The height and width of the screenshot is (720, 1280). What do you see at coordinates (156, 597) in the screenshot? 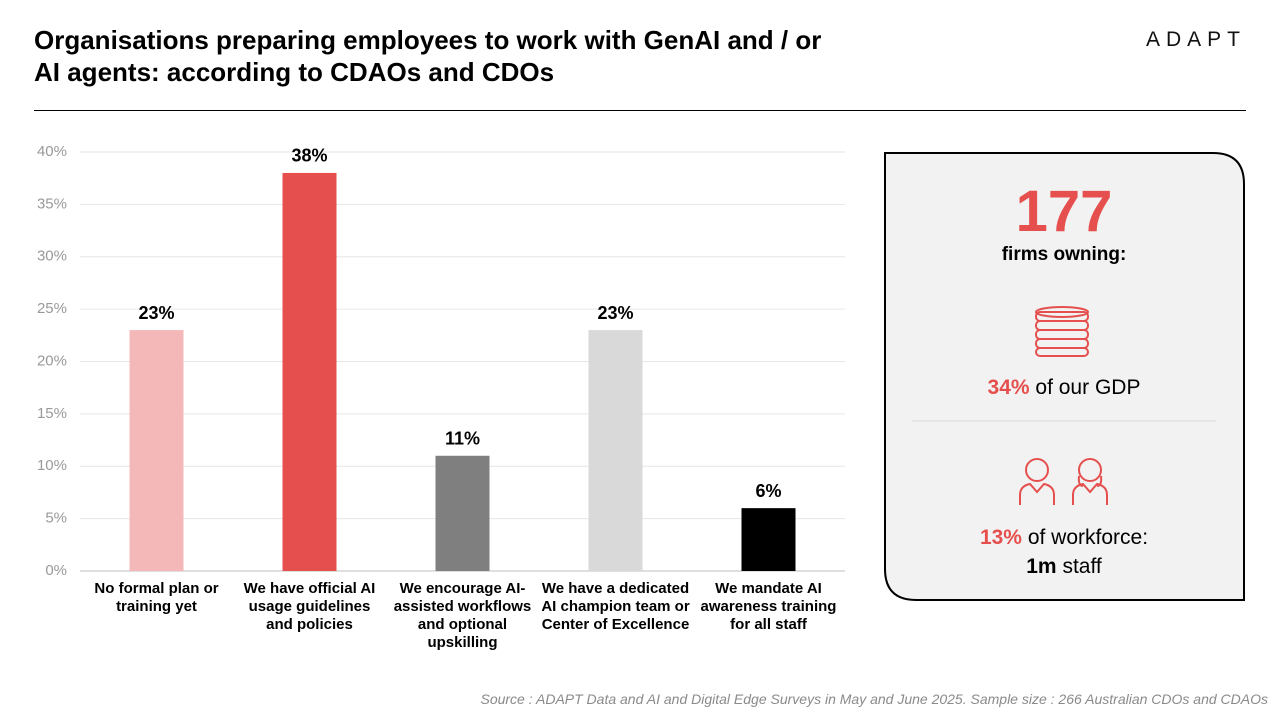
I see `x-tick-label: No formal plan or training yet` at bounding box center [156, 597].